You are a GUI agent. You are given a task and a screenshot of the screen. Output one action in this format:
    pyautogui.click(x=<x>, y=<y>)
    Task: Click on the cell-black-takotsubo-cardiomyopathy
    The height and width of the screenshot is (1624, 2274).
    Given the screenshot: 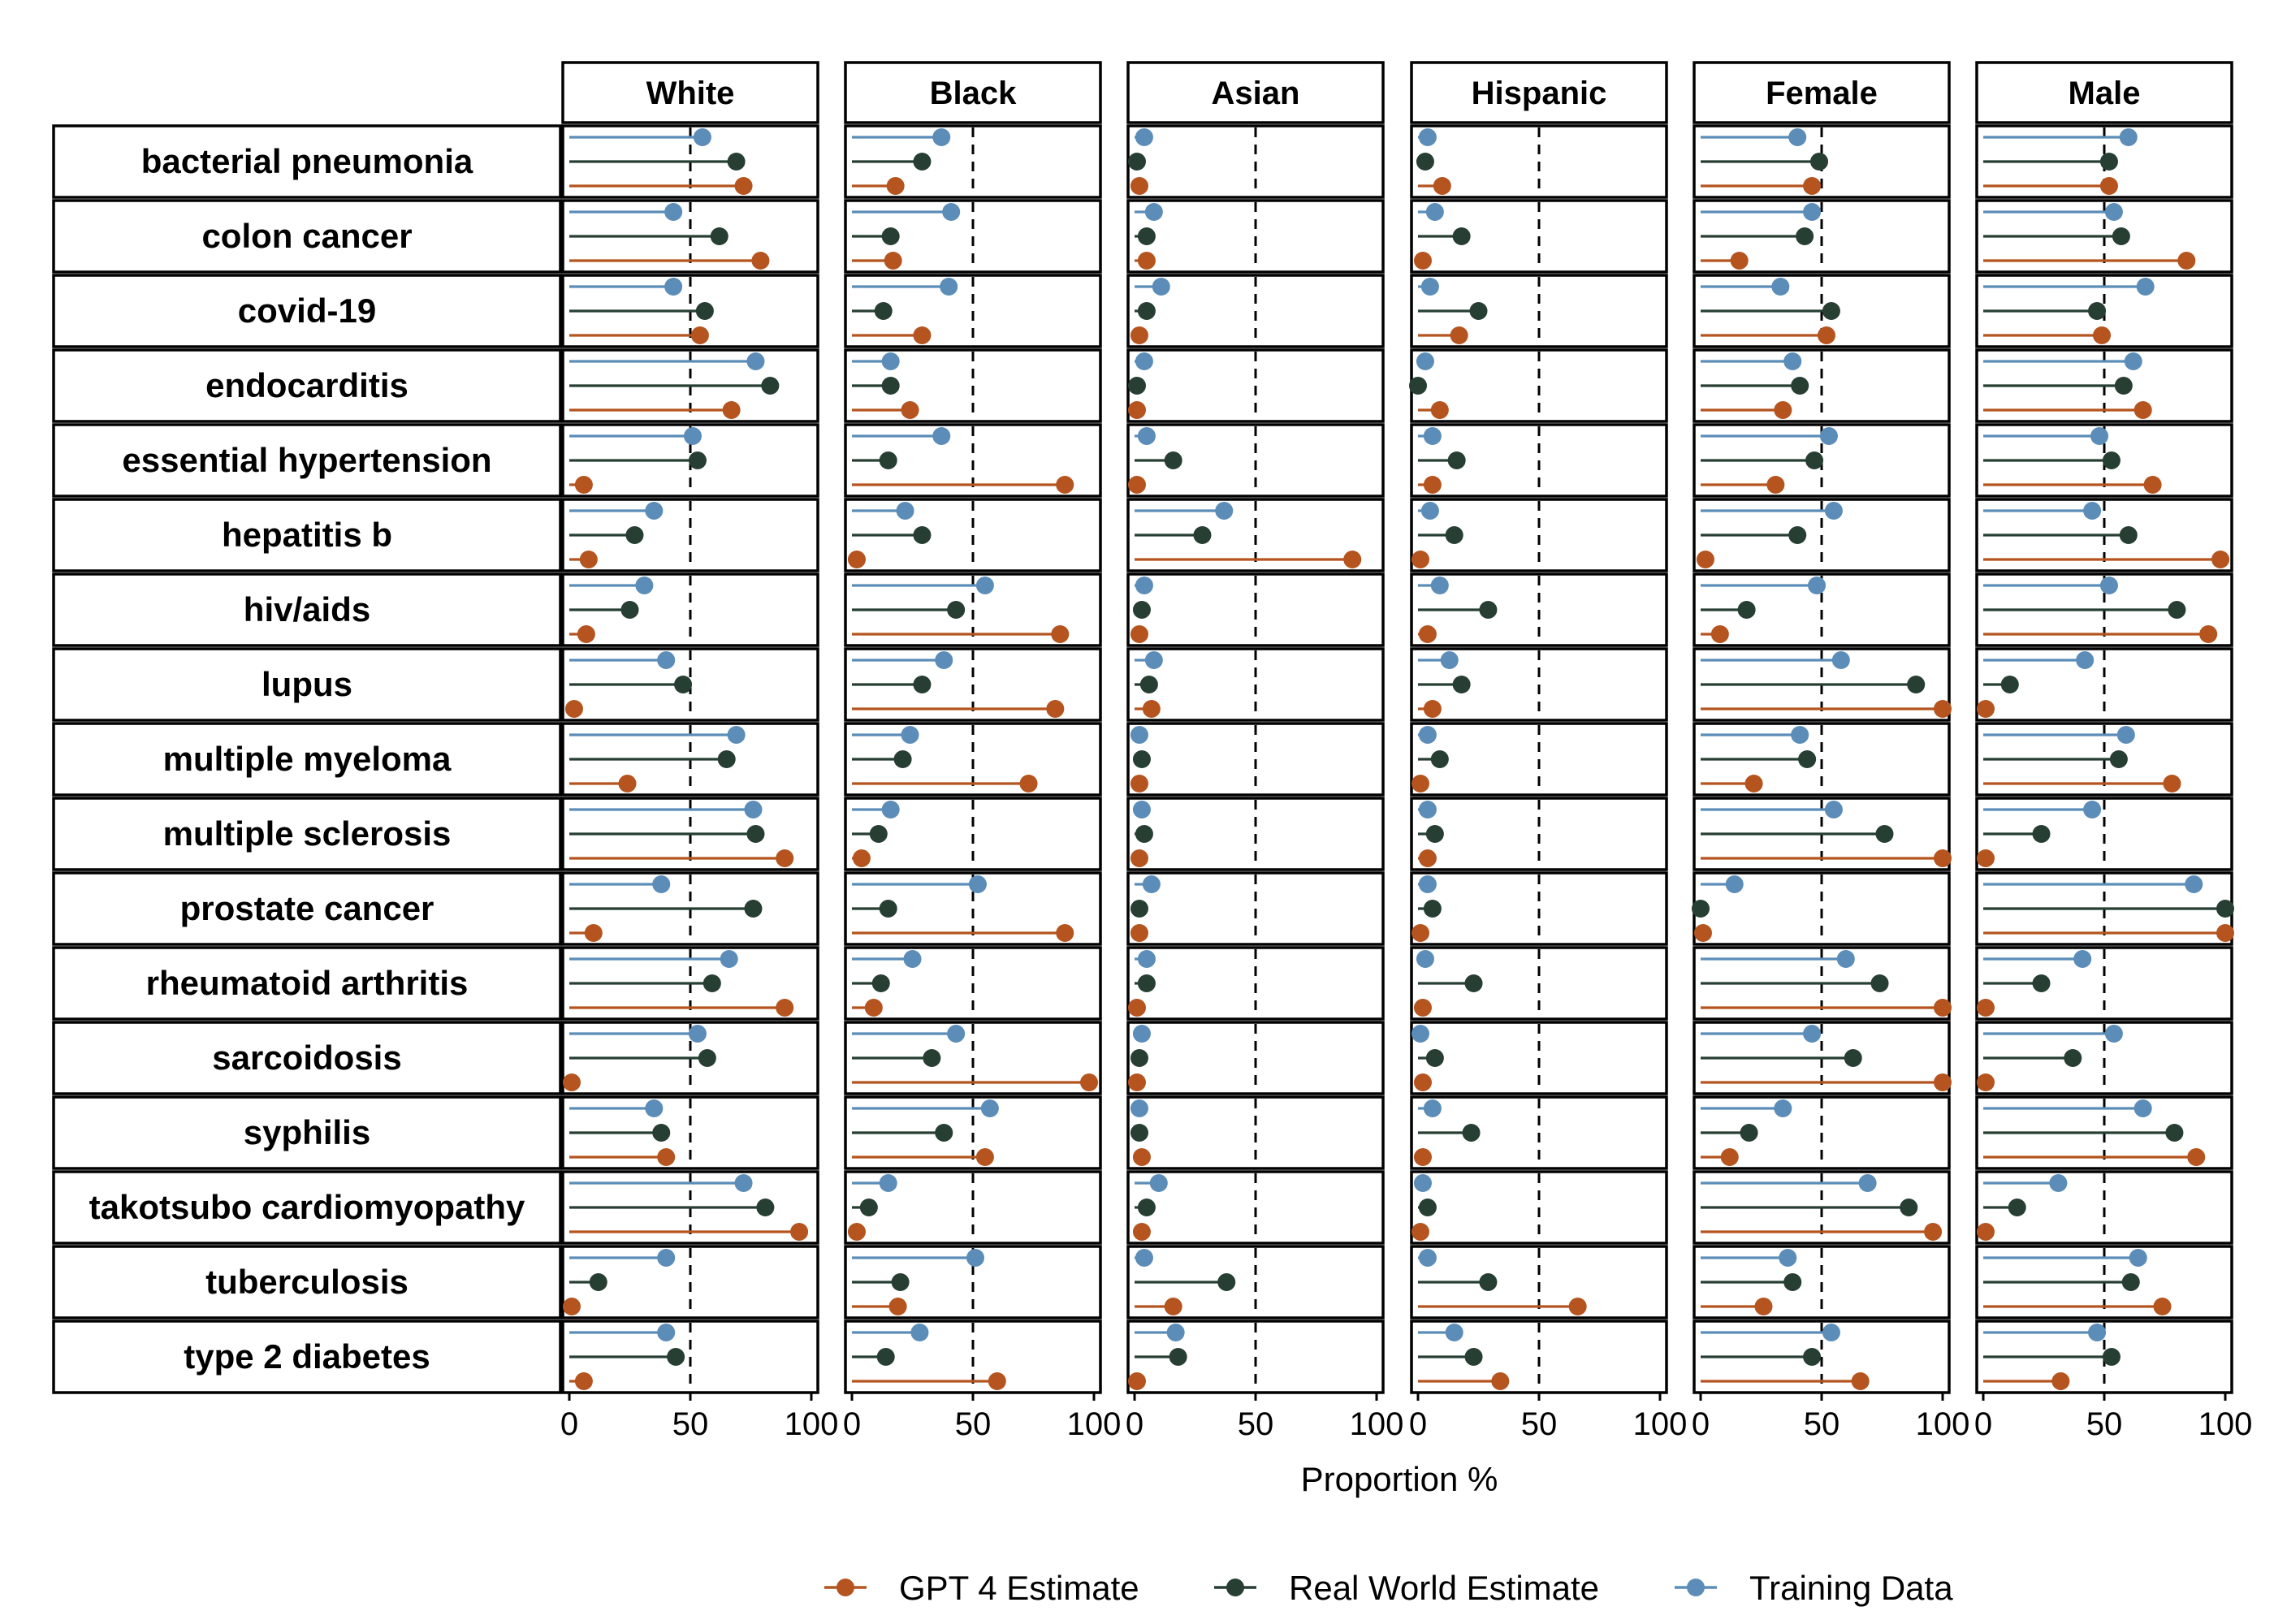 What is the action you would take?
    pyautogui.click(x=973, y=1207)
    